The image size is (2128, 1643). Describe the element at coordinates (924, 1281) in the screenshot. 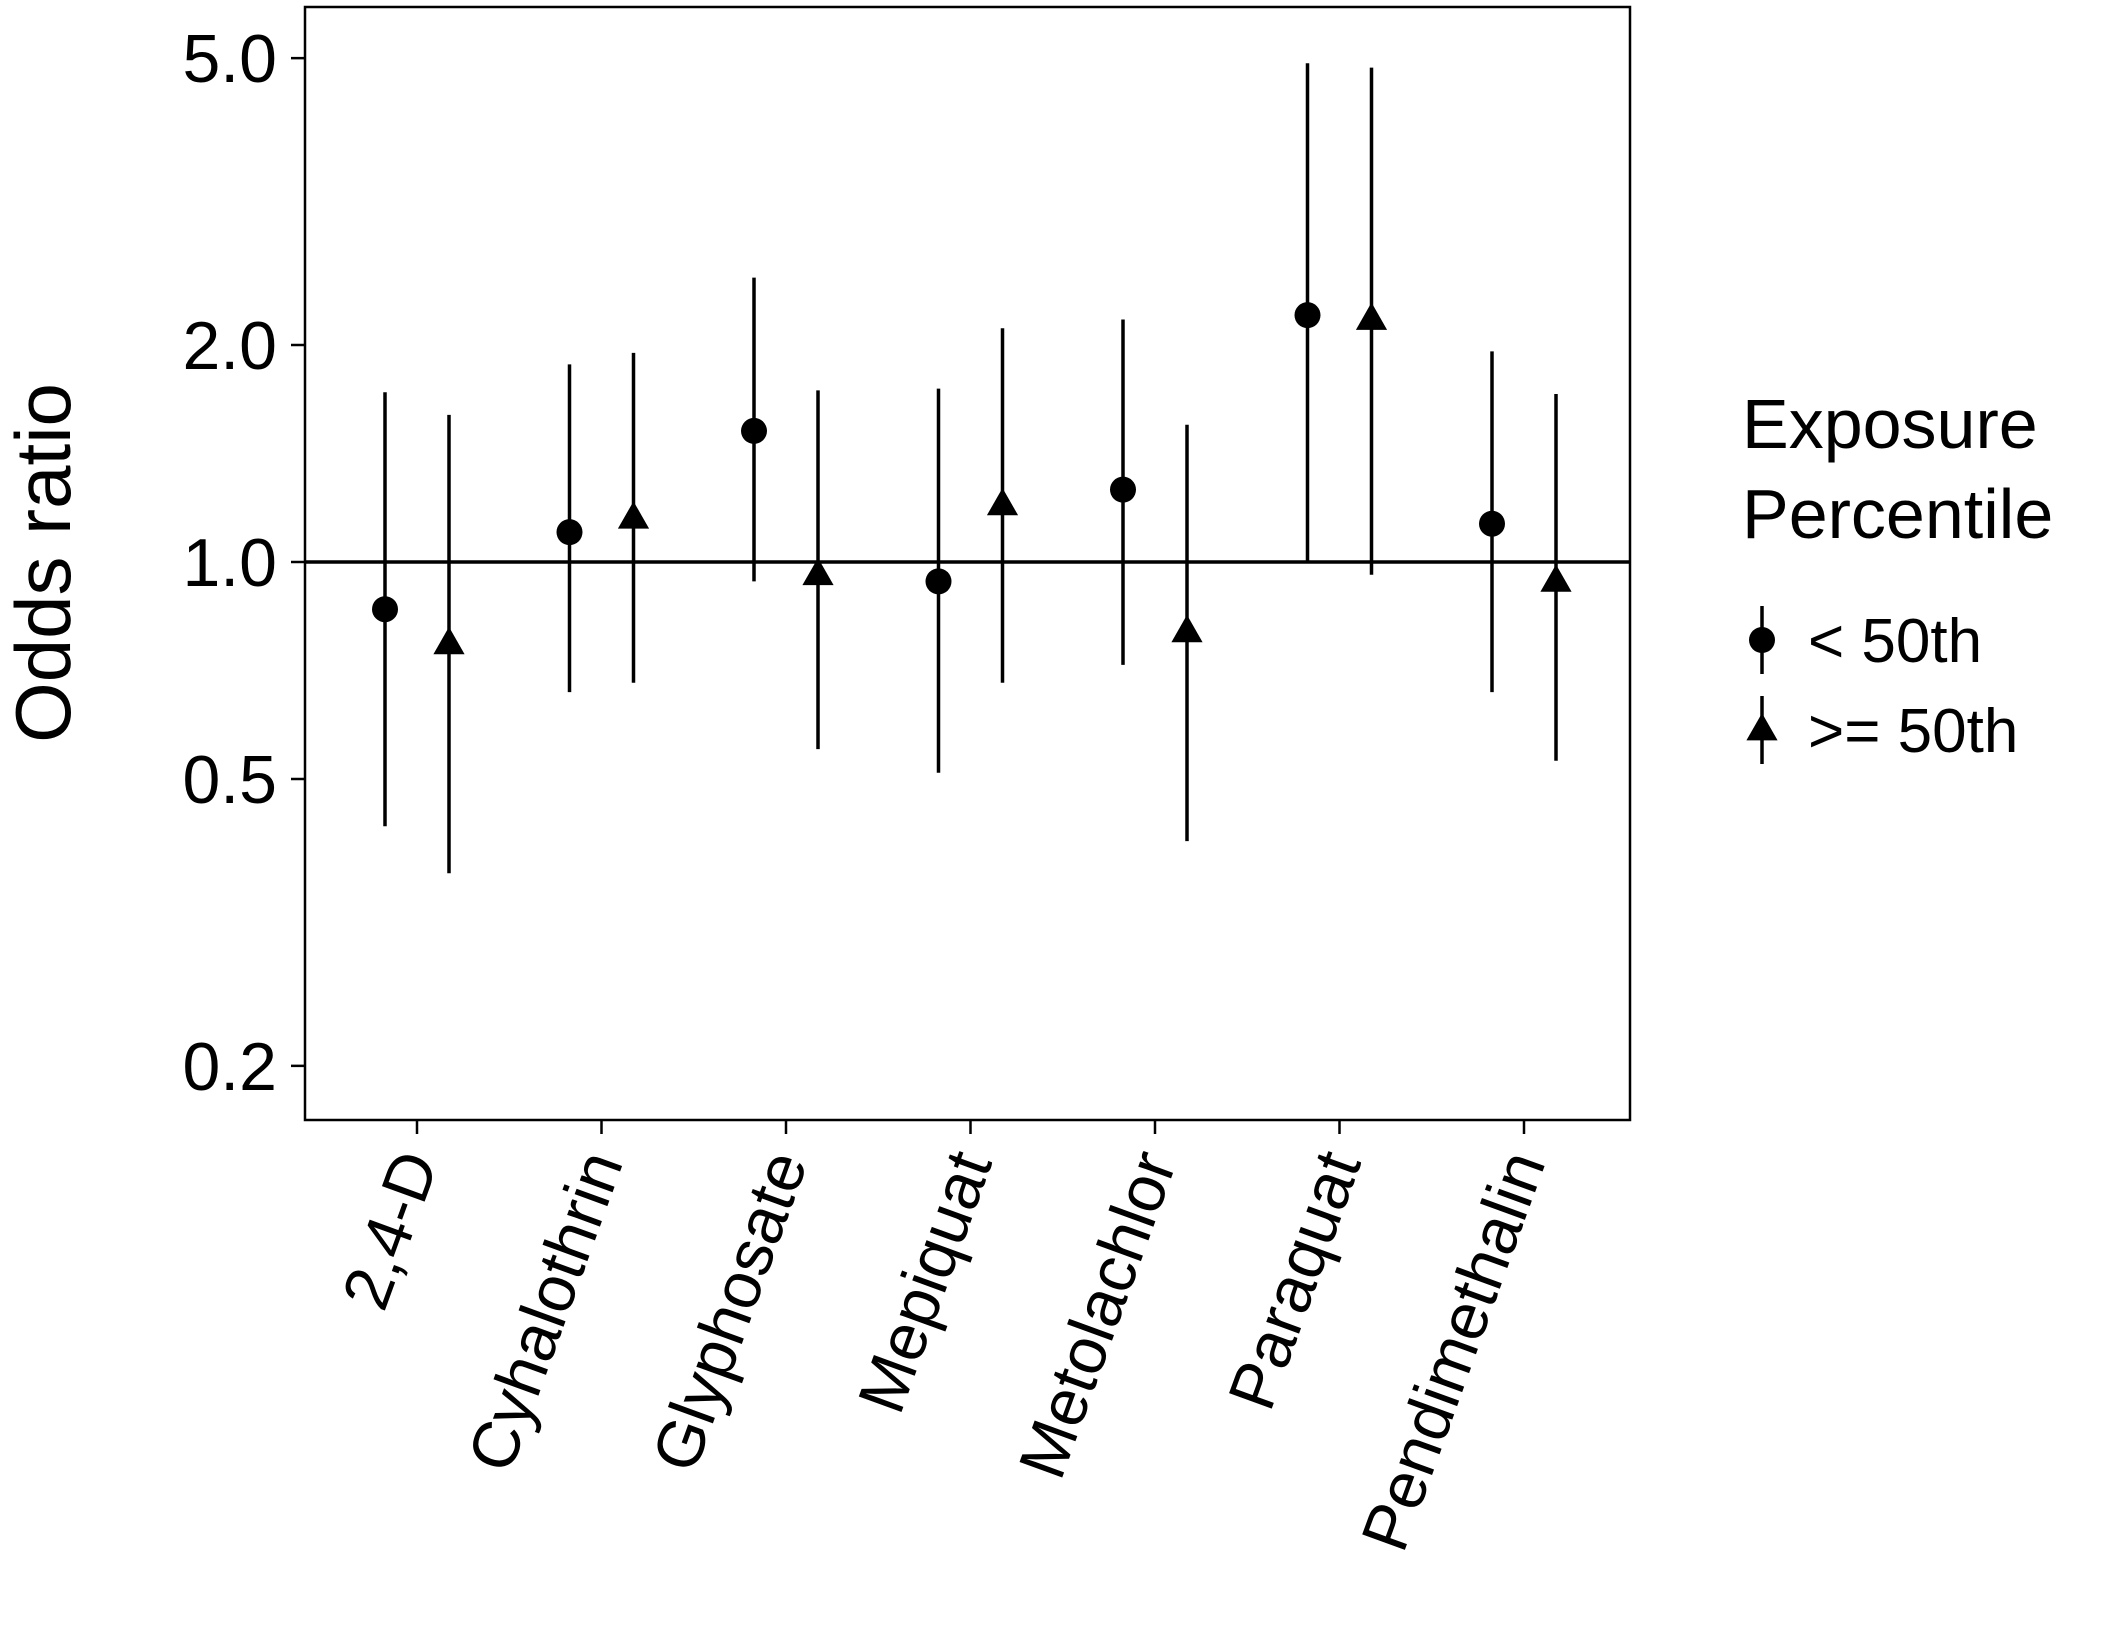

I see `x-tick-label: Mepiquat` at that location.